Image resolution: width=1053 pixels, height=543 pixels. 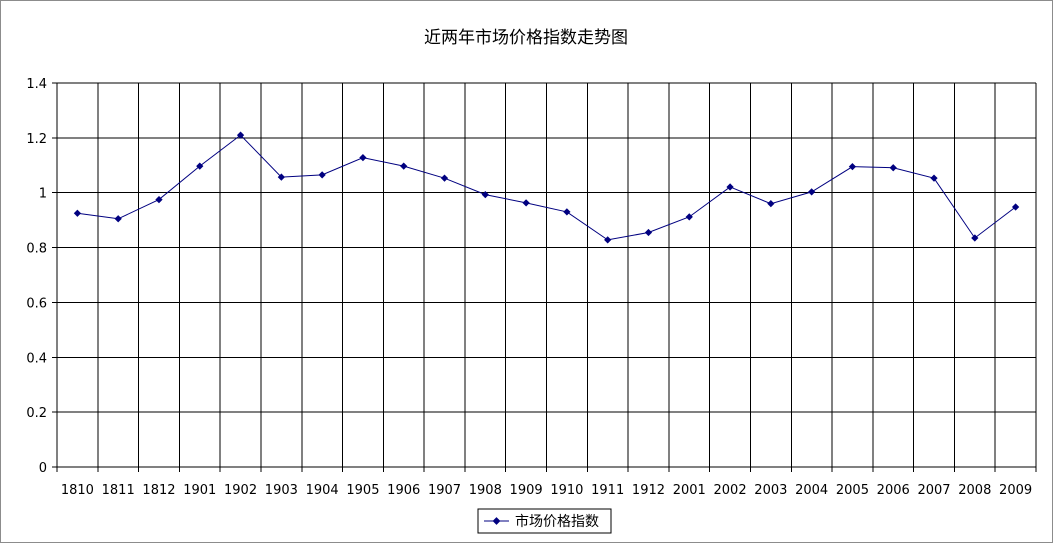 What do you see at coordinates (36, 276) in the screenshot?
I see `y-axis-tick-labels: 0 0.2 0.4 0.6 0.8 1 1.2 1.4` at bounding box center [36, 276].